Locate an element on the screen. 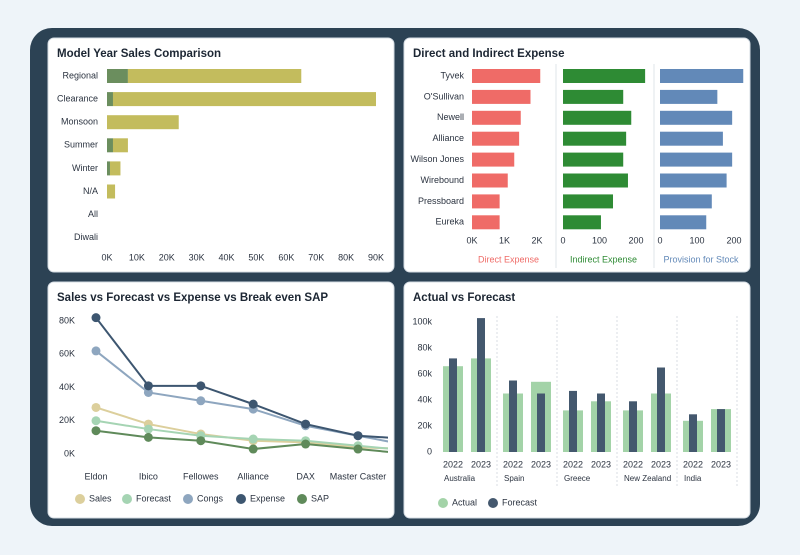 This screenshot has width=800, height=555. category-label: Wilson Jones is located at coordinates (437, 159).